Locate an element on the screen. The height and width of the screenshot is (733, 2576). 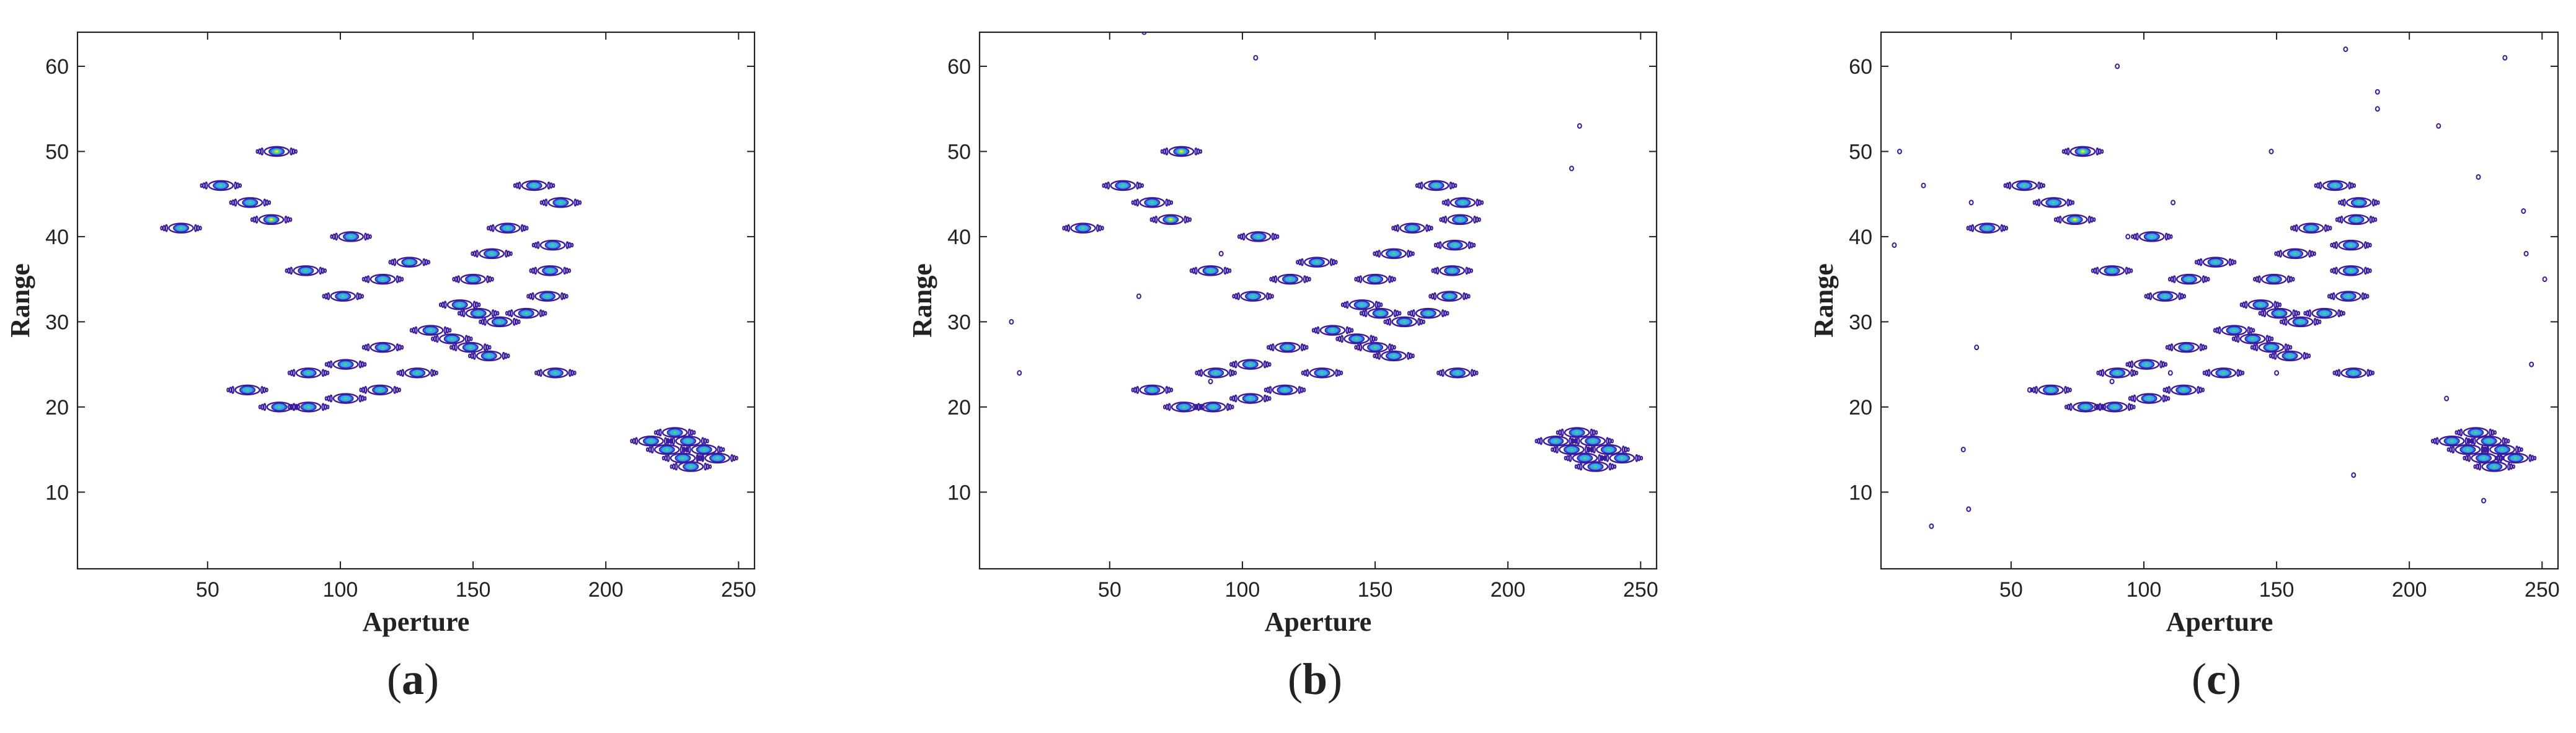
noise-speck is located at coordinates (2545, 279).